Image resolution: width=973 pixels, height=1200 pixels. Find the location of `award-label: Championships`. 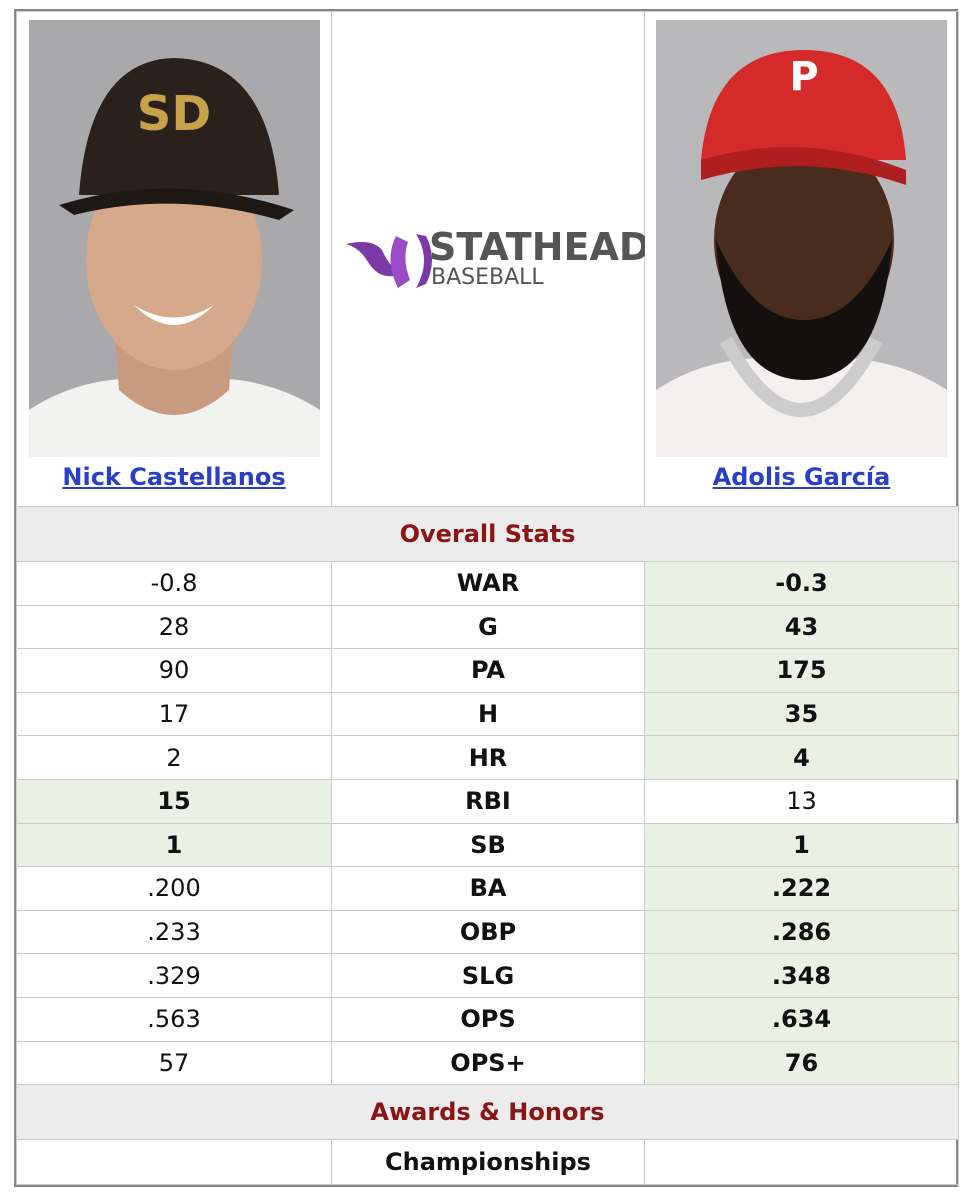

award-label: Championships is located at coordinates (488, 1162).